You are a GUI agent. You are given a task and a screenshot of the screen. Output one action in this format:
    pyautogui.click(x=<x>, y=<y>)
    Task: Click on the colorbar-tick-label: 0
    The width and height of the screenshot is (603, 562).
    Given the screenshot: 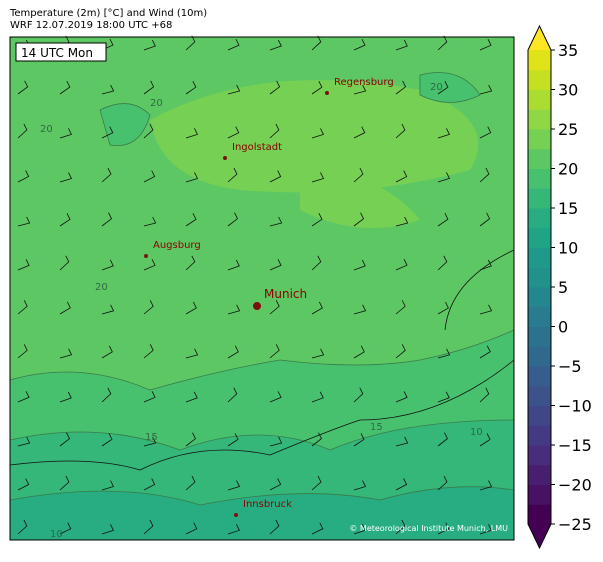 What is the action you would take?
    pyautogui.click(x=563, y=327)
    